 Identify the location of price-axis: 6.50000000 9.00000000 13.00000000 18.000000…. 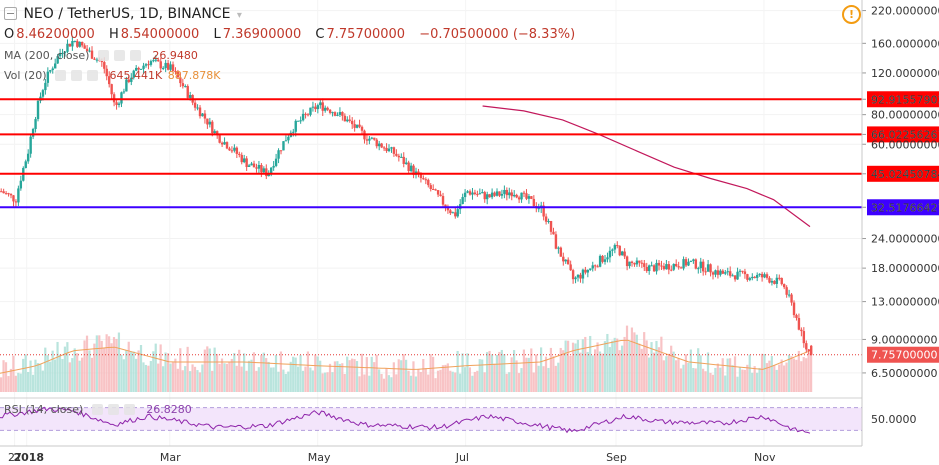
(900, 223).